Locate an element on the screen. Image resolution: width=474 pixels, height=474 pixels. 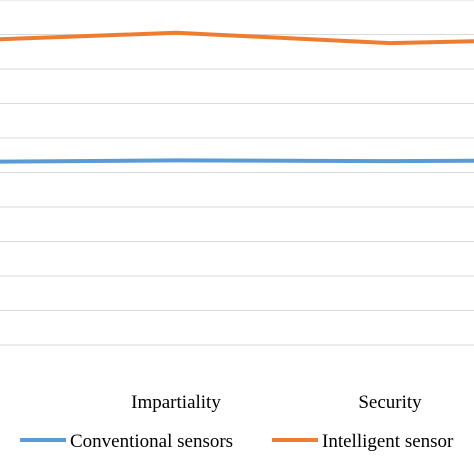
legend: Conventional sensors Intelligent sensor is located at coordinates (237, 441).